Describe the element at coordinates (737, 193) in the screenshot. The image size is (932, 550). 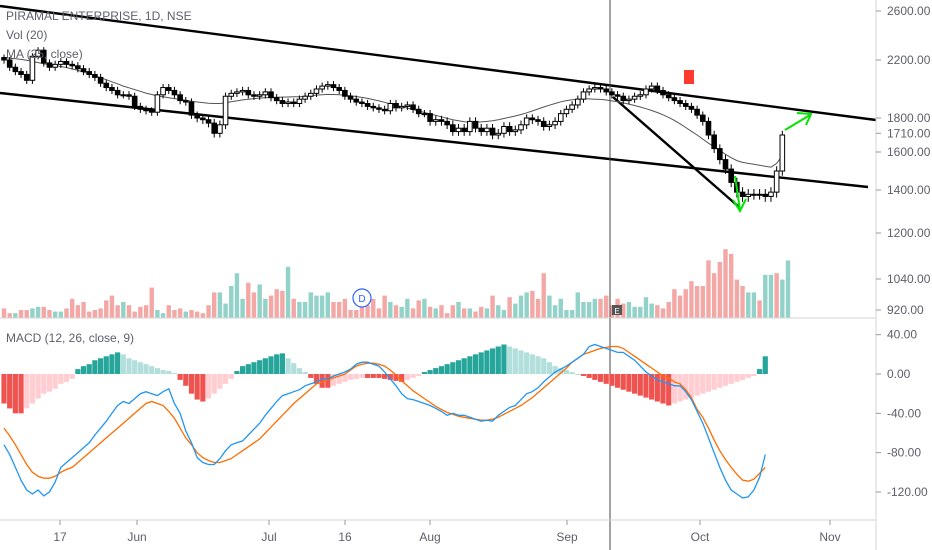
I see `down-arrow-shaft` at that location.